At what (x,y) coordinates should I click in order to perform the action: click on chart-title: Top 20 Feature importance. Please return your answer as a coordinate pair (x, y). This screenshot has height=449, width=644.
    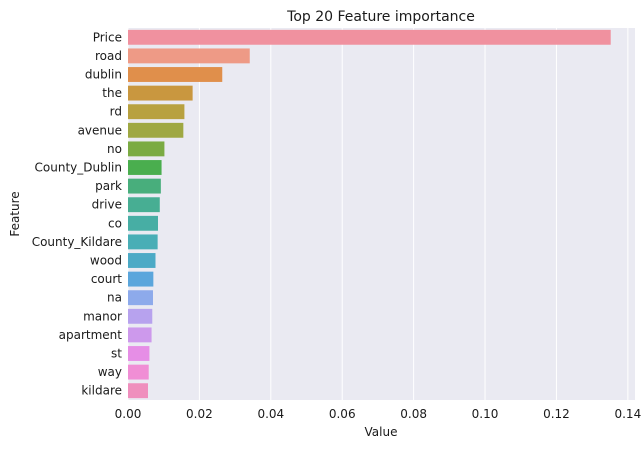
    Looking at the image, I should click on (380, 17).